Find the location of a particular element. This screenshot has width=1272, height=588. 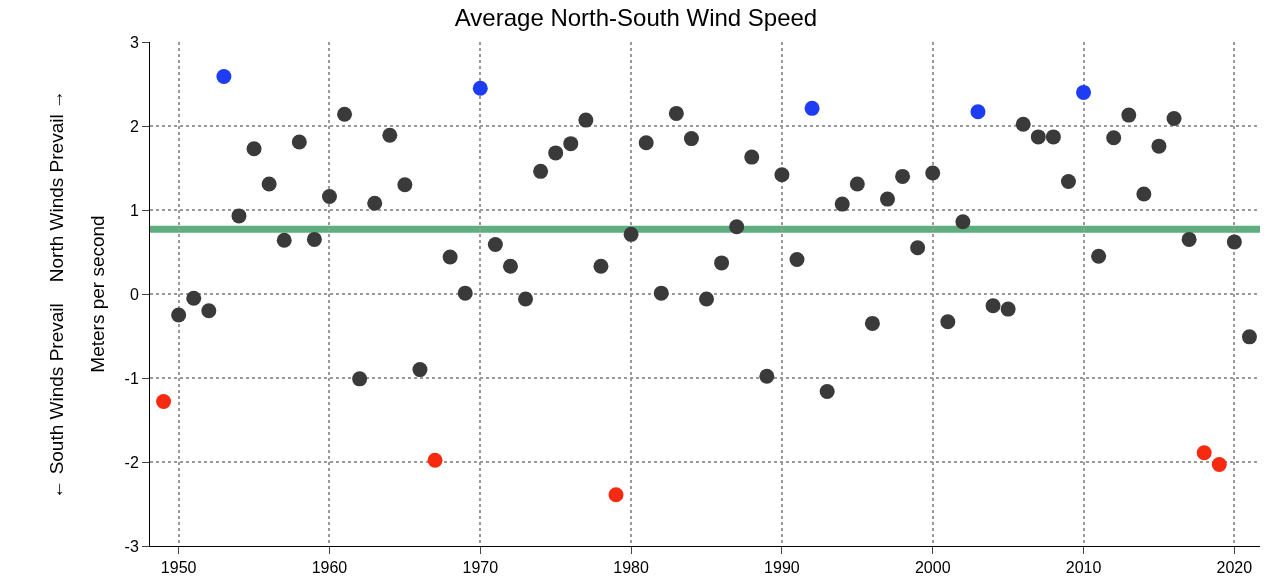

x-tick-label: 2020 is located at coordinates (1234, 568).